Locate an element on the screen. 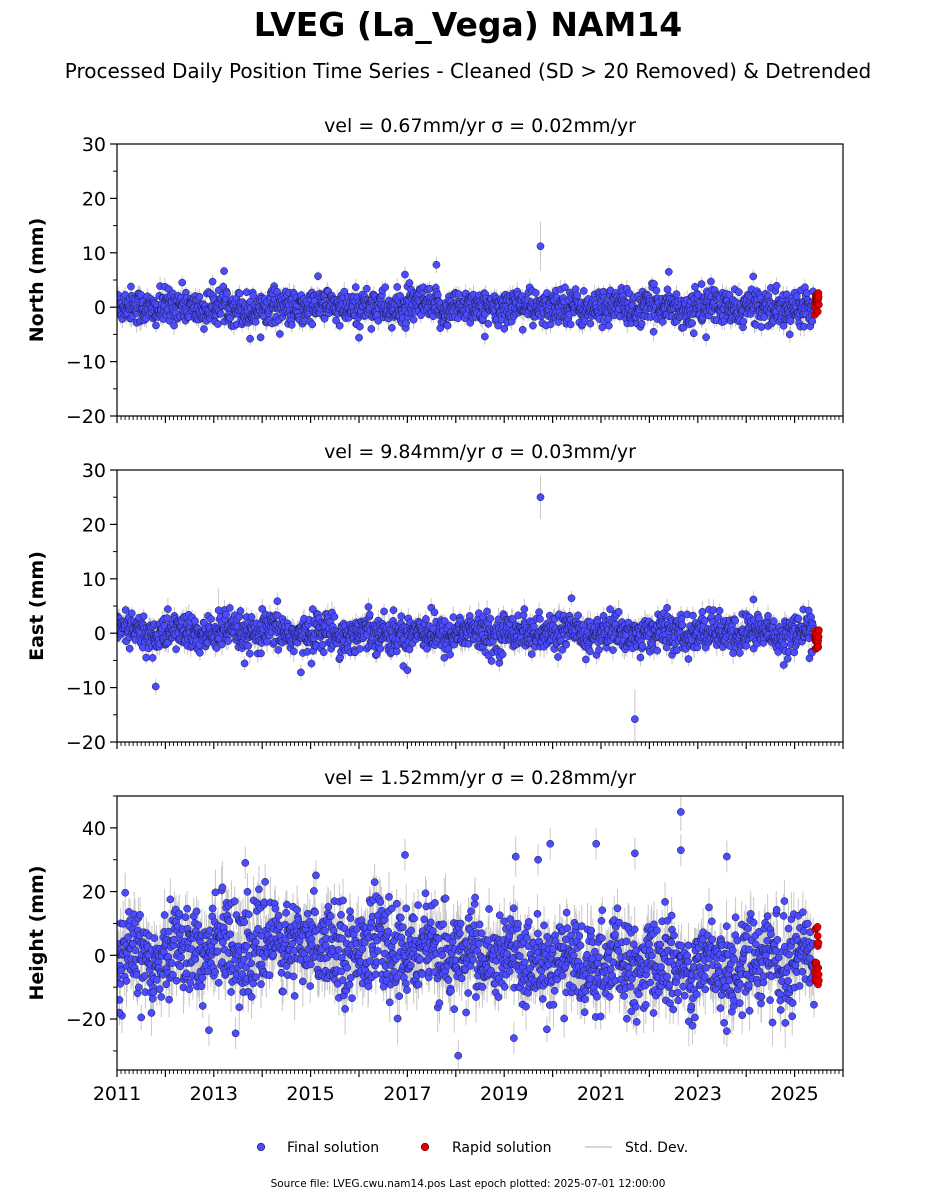 The image size is (937, 1200). y-tick-label: 20 is located at coordinates (94, 199).